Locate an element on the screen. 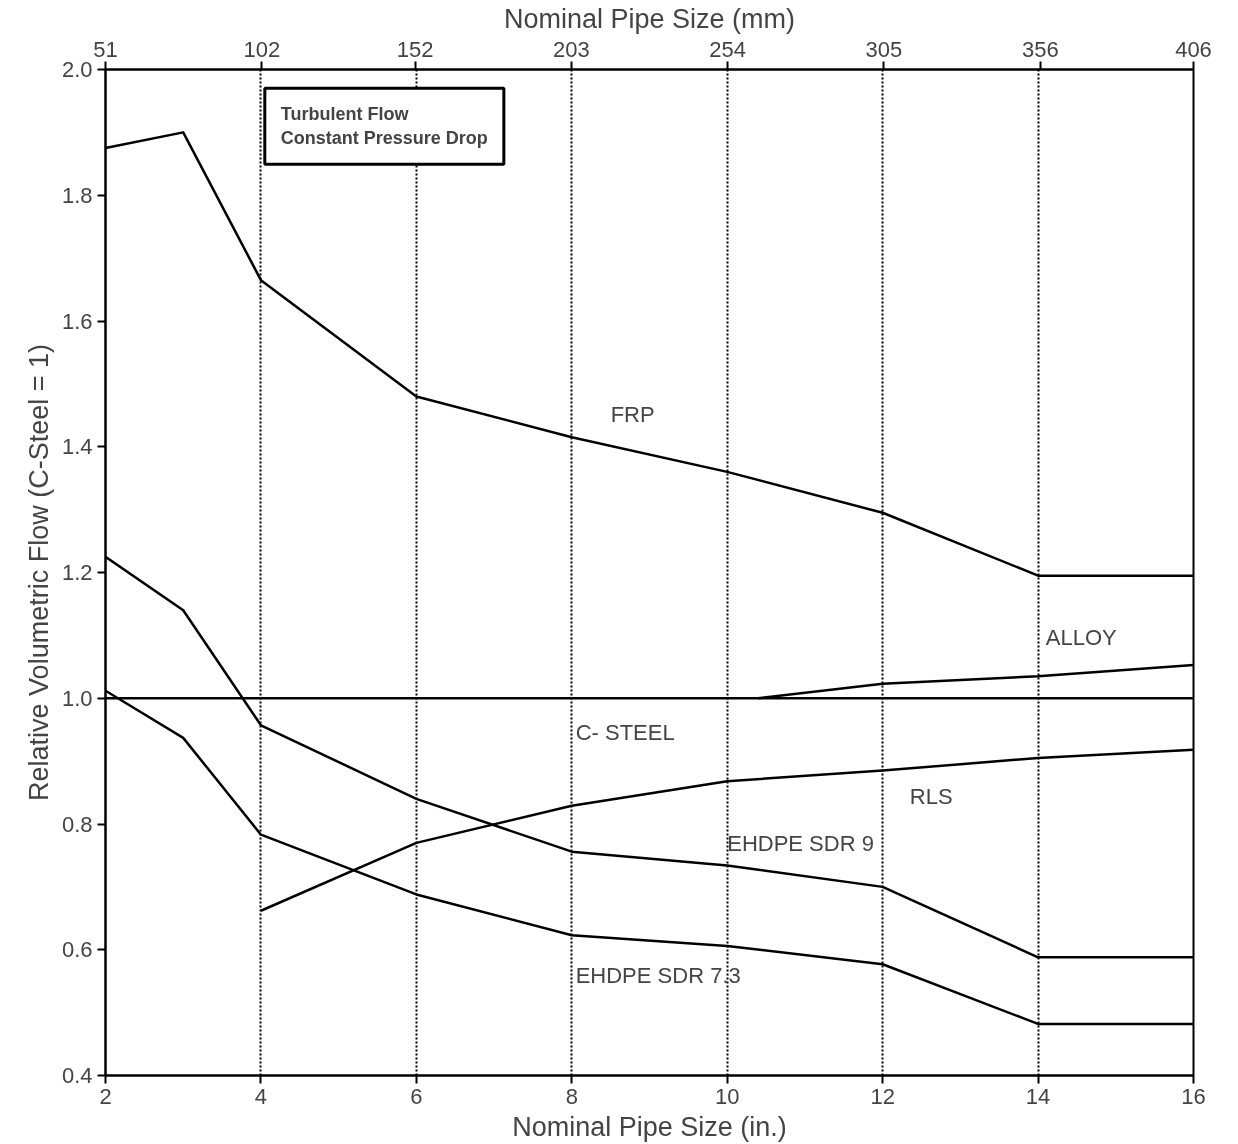 The height and width of the screenshot is (1144, 1238). x-tick-label: 16 is located at coordinates (1193, 1096).